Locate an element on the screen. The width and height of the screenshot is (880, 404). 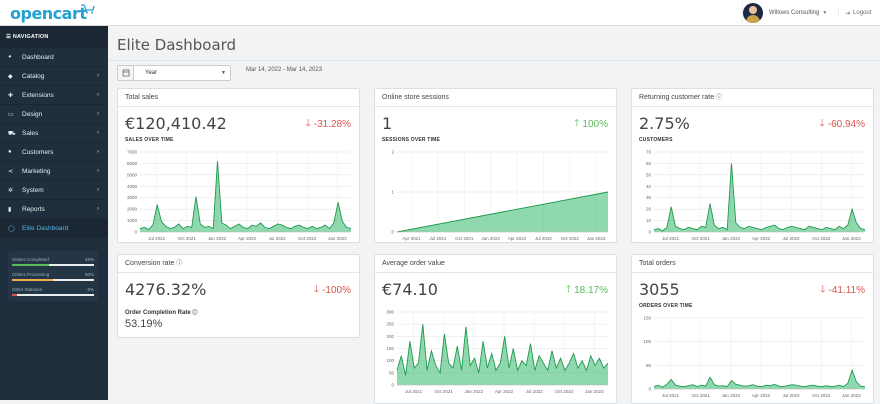
sidebar-item-extensions: ✚ Extensions › is located at coordinates (54, 95).